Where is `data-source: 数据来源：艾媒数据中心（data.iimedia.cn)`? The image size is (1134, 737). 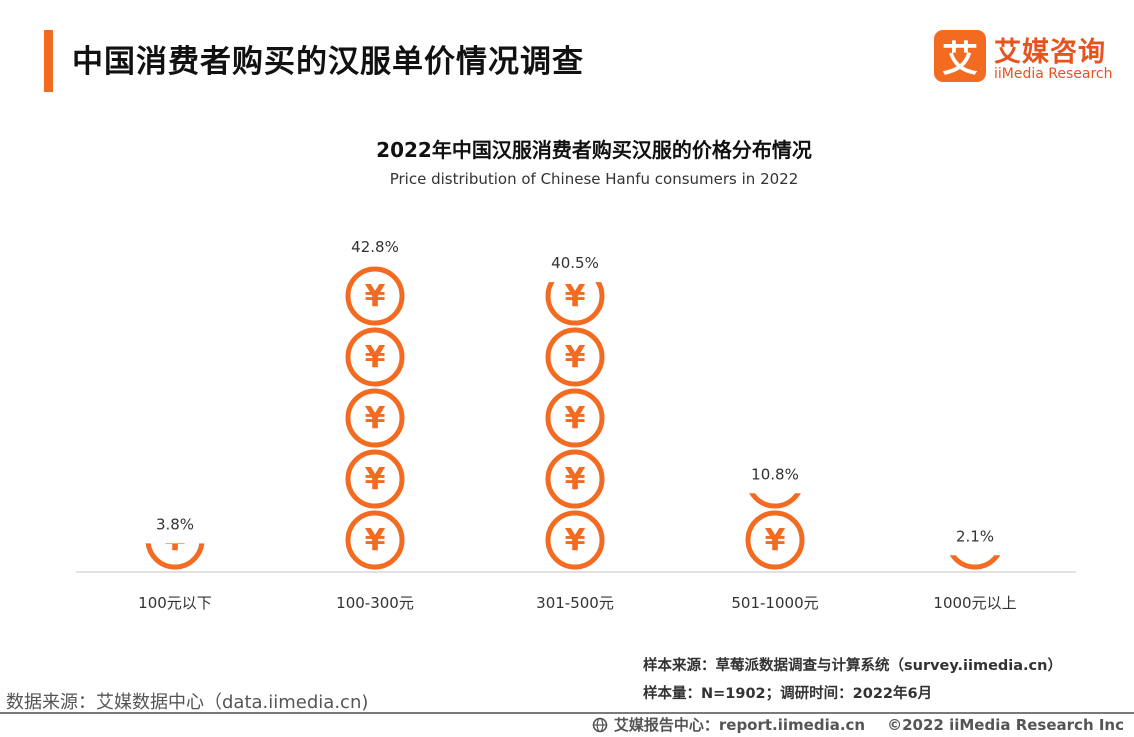 data-source: 数据来源：艾媒数据中心（data.iimedia.cn) is located at coordinates (187, 702).